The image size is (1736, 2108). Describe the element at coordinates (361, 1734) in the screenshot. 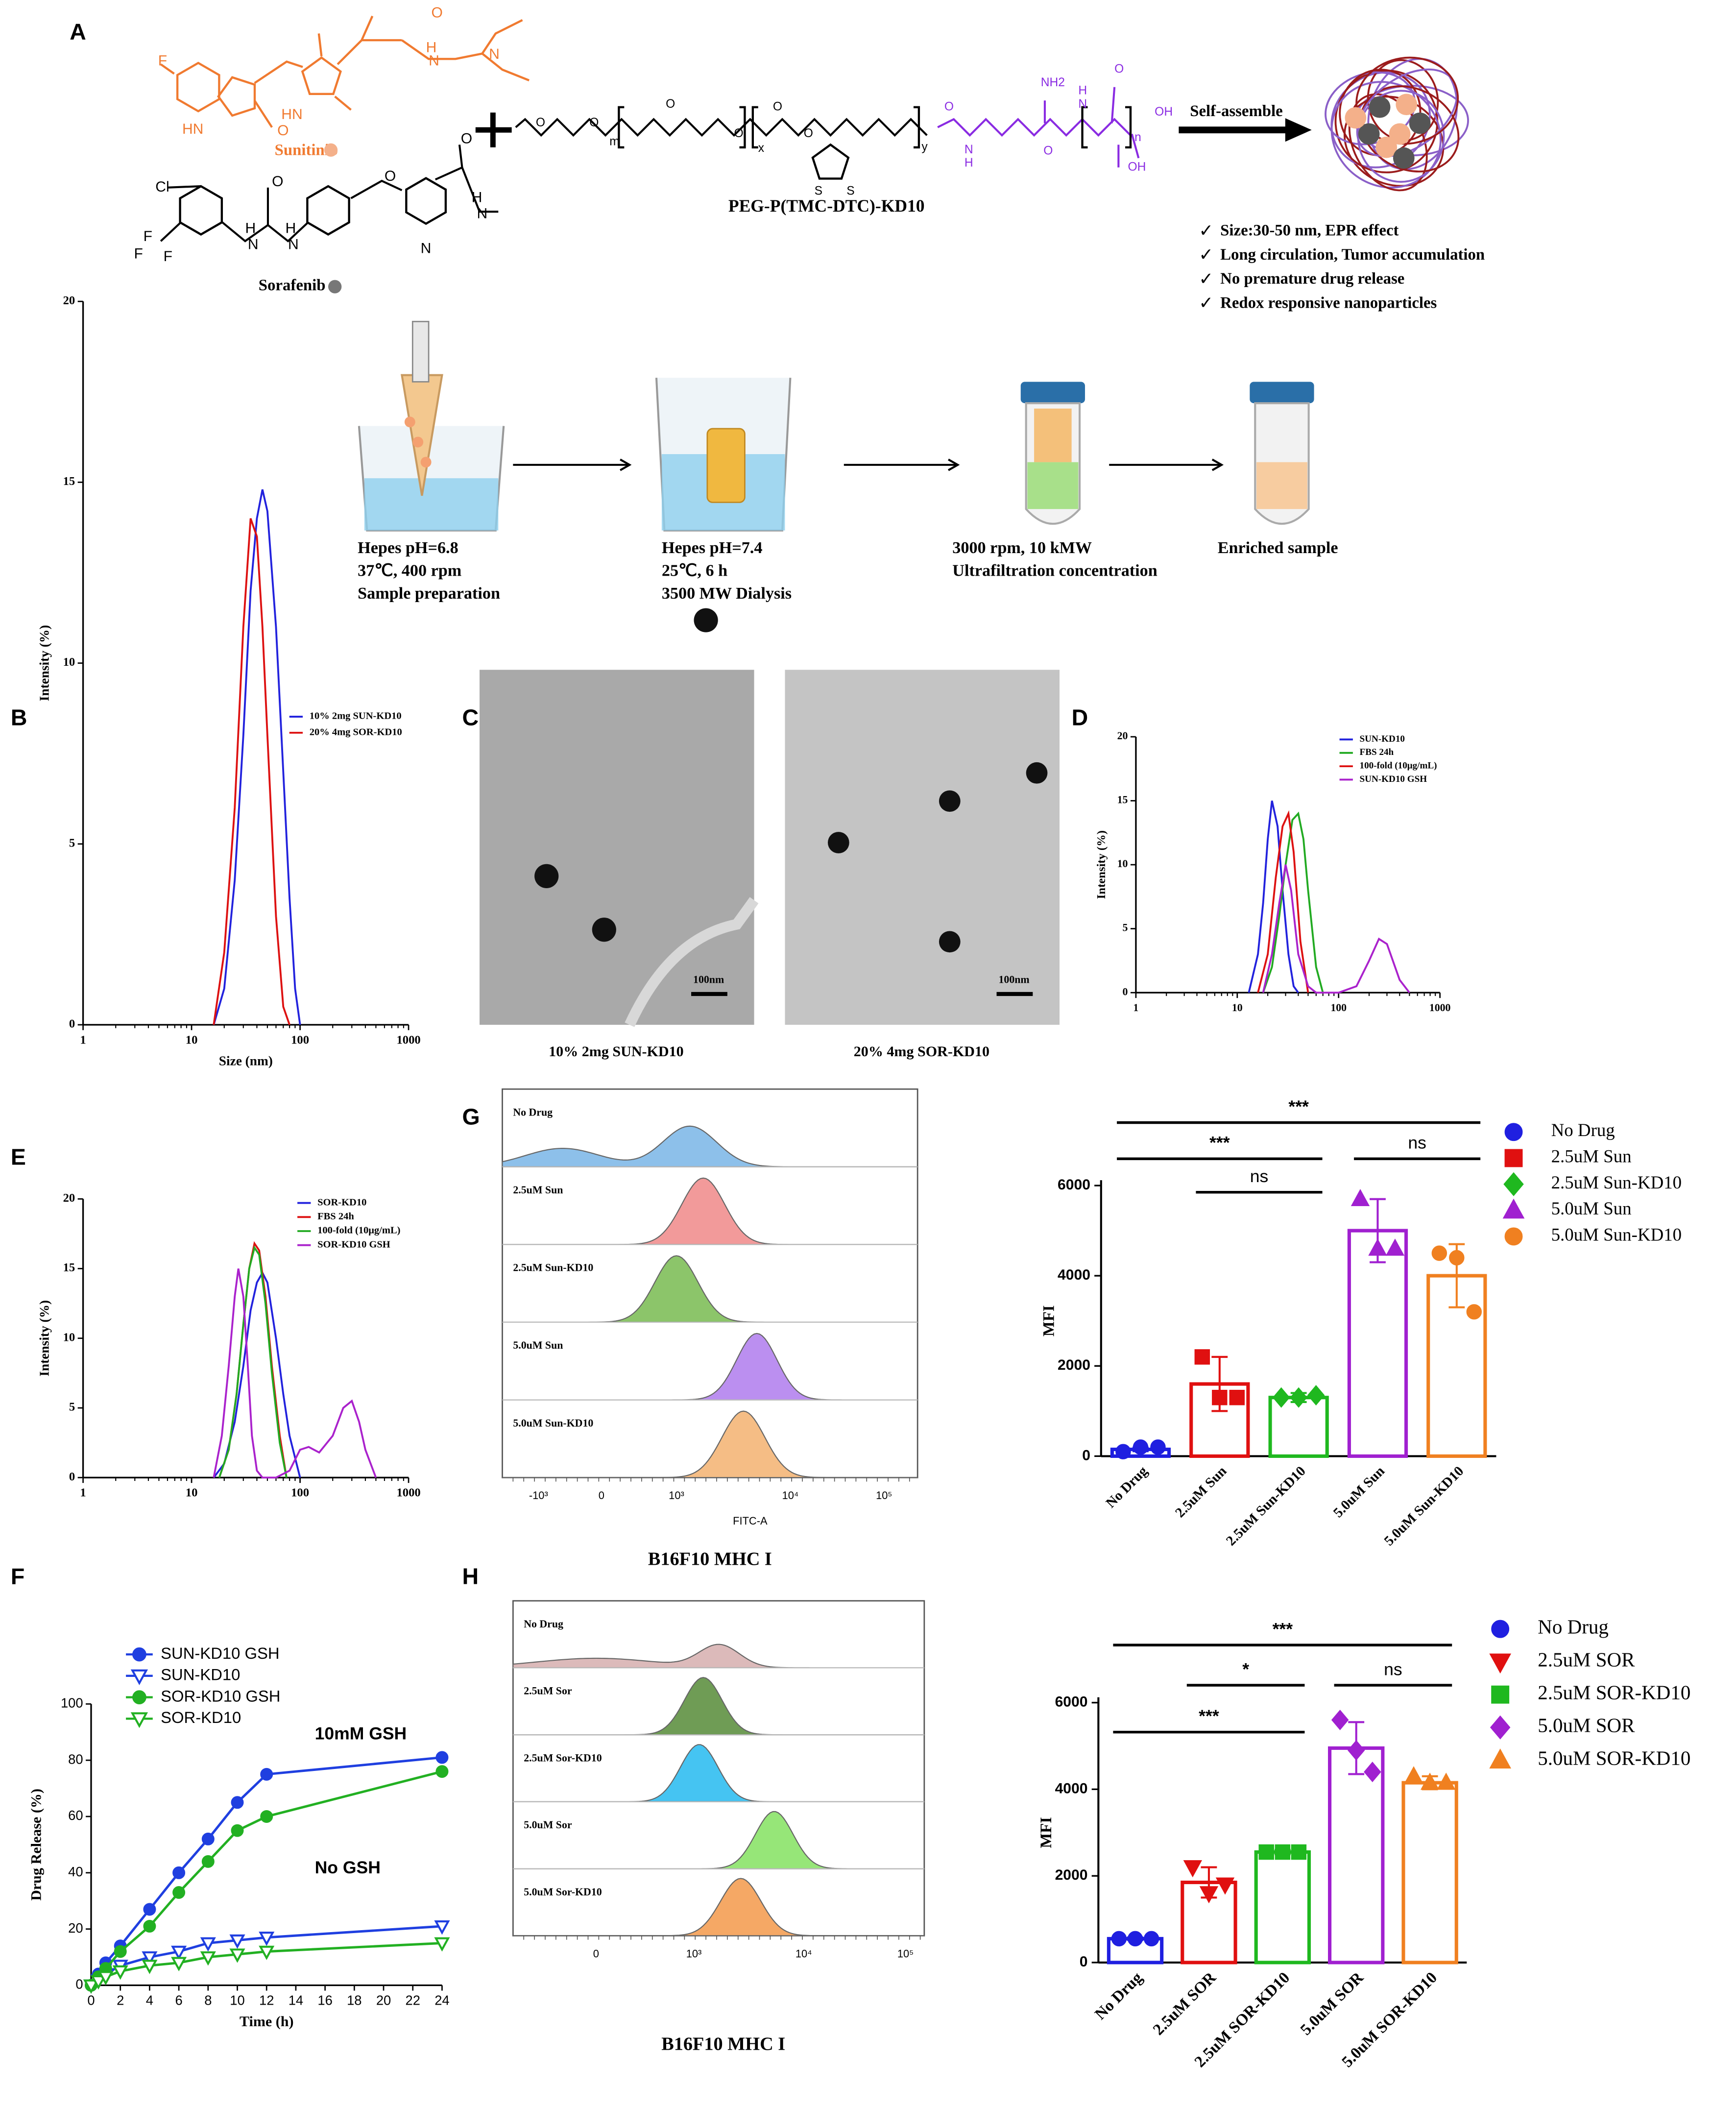

I see `annotation: 10mM GSH` at that location.